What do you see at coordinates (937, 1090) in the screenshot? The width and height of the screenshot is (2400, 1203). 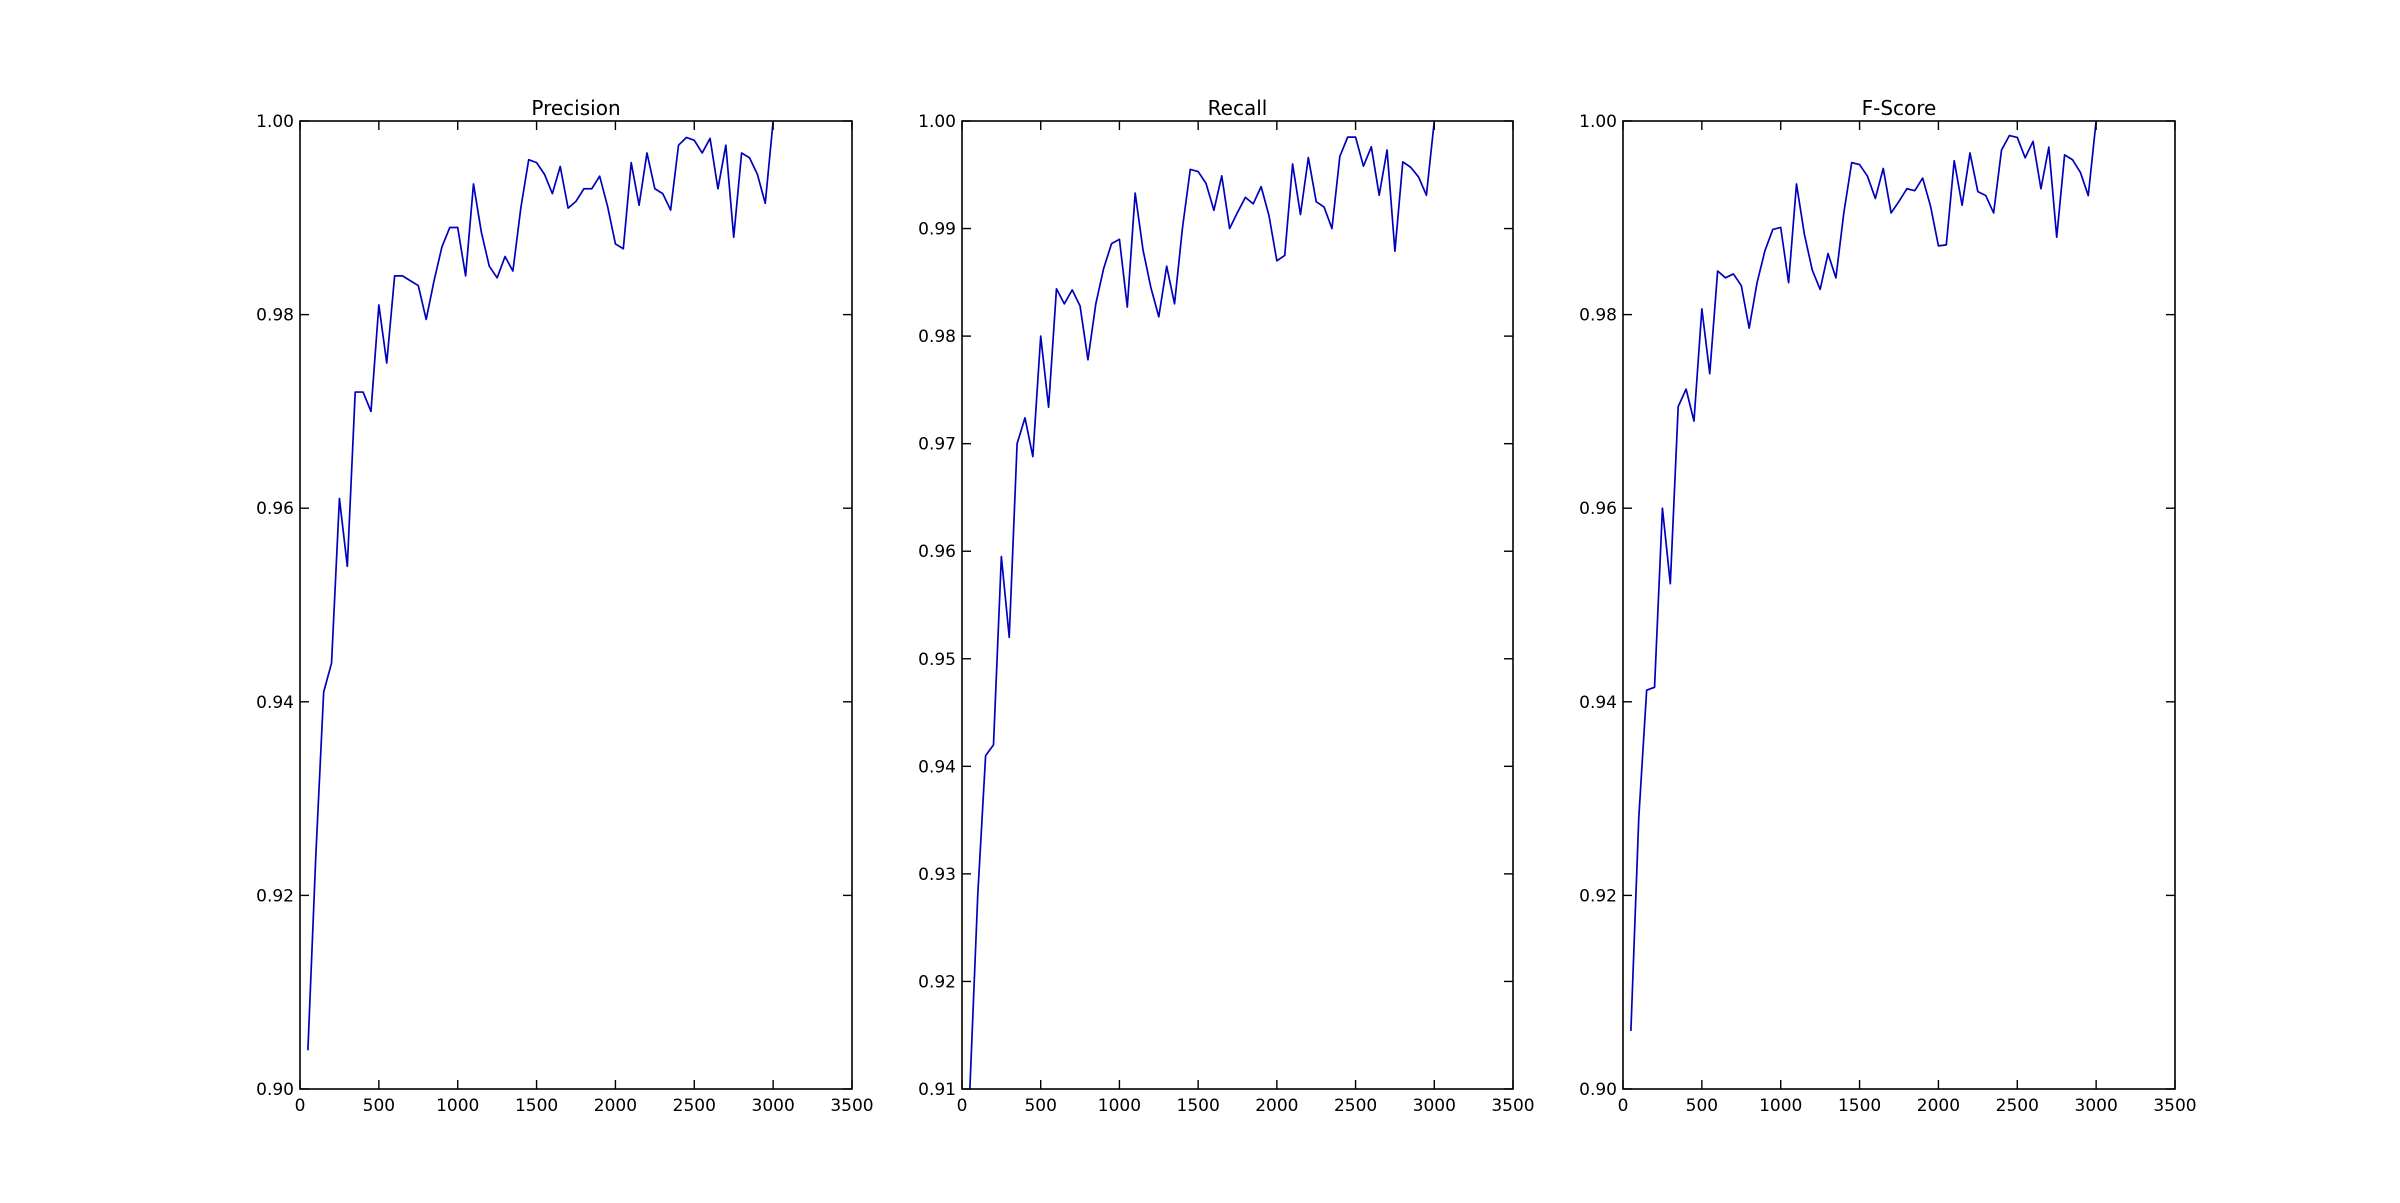 I see `y-tick-label: 0.91` at bounding box center [937, 1090].